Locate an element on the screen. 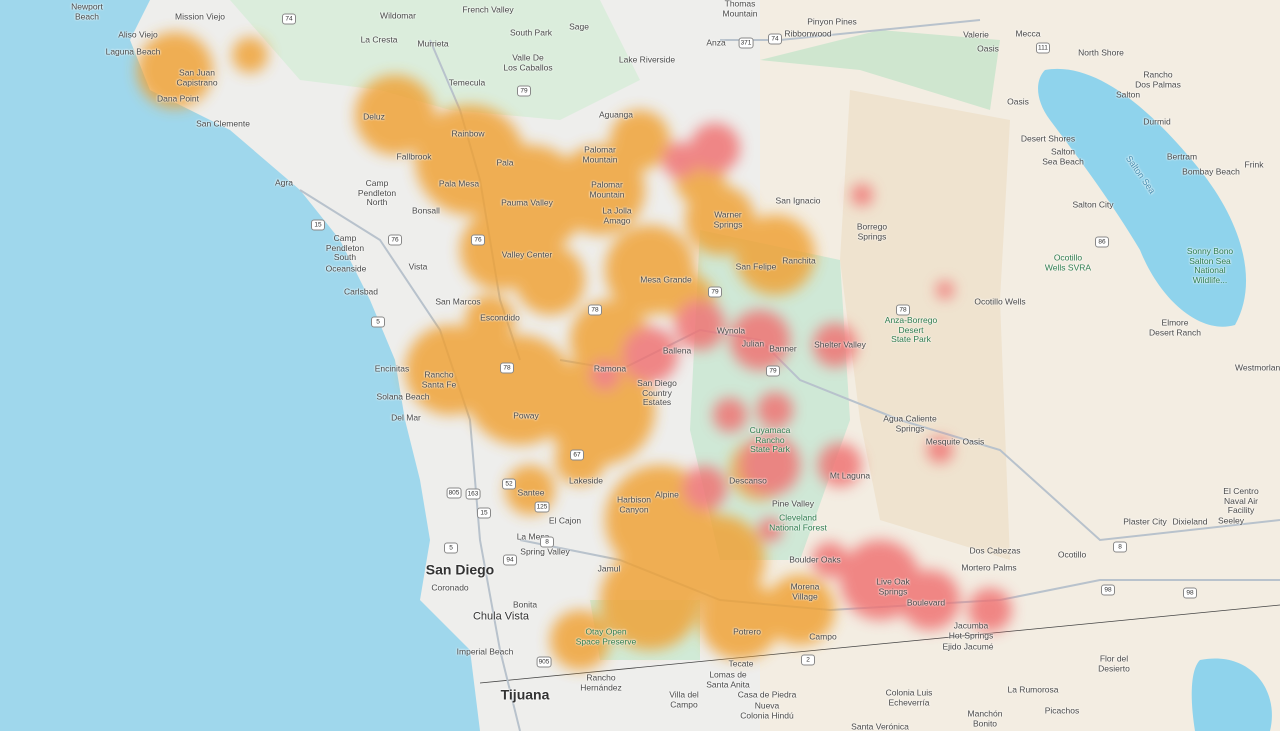  place-label: Potrero is located at coordinates (747, 631).